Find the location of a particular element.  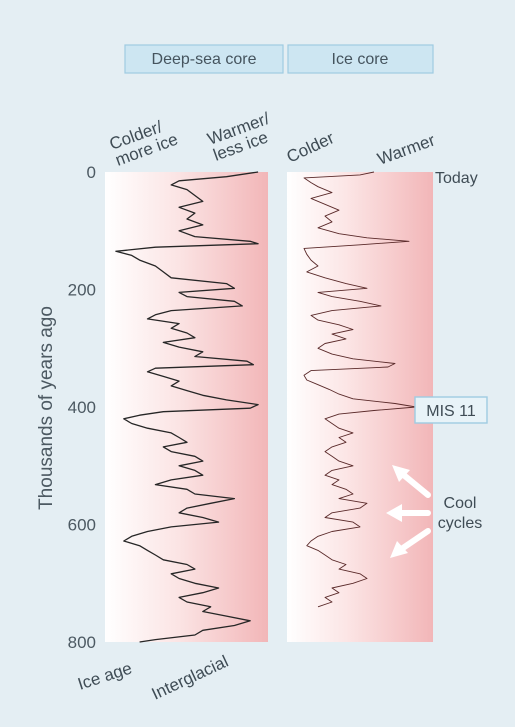

deep-sea-core-header: Deep-sea core is located at coordinates (204, 59).